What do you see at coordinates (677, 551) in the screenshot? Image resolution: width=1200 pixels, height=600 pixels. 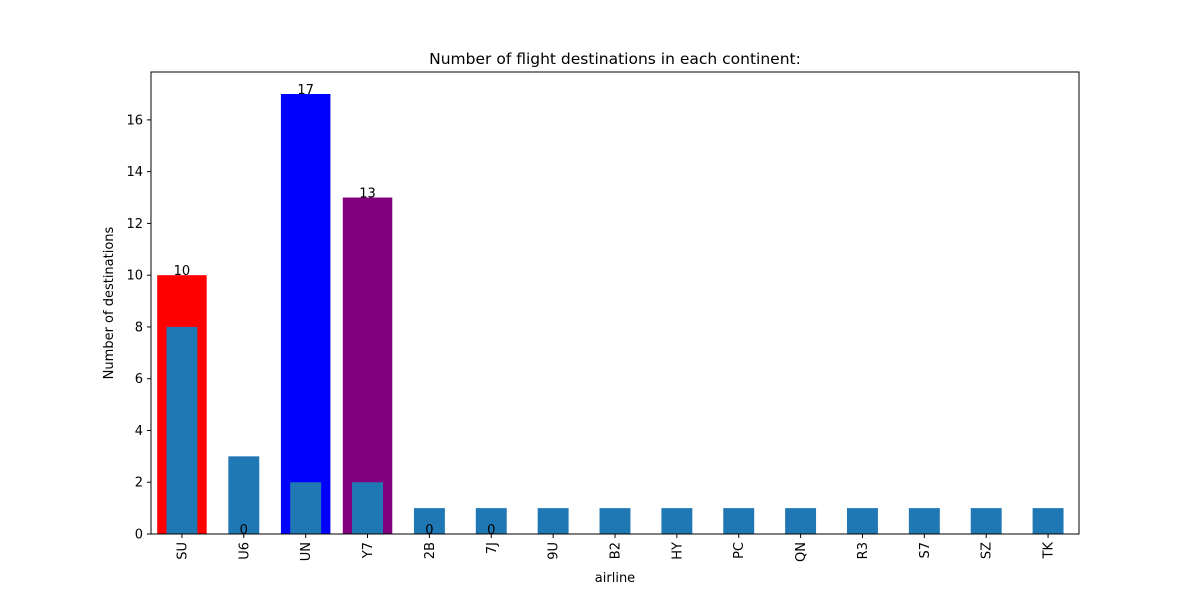 I see `x-tick-label: HY` at bounding box center [677, 551].